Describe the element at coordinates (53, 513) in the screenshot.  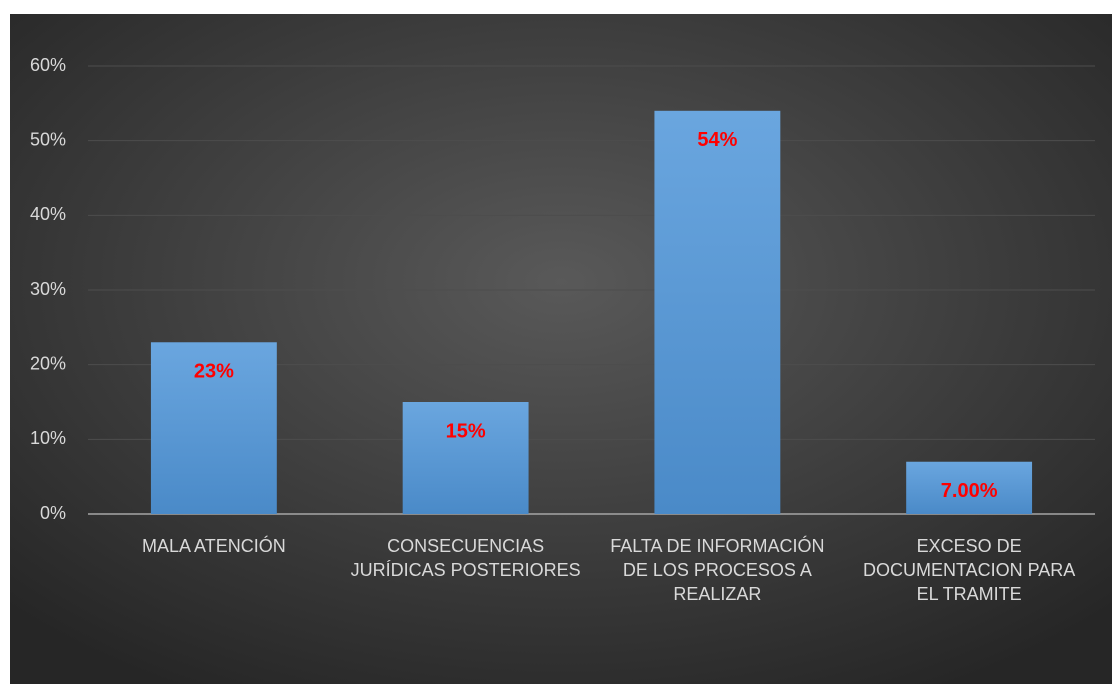
I see `y-tick-label: 0%` at that location.